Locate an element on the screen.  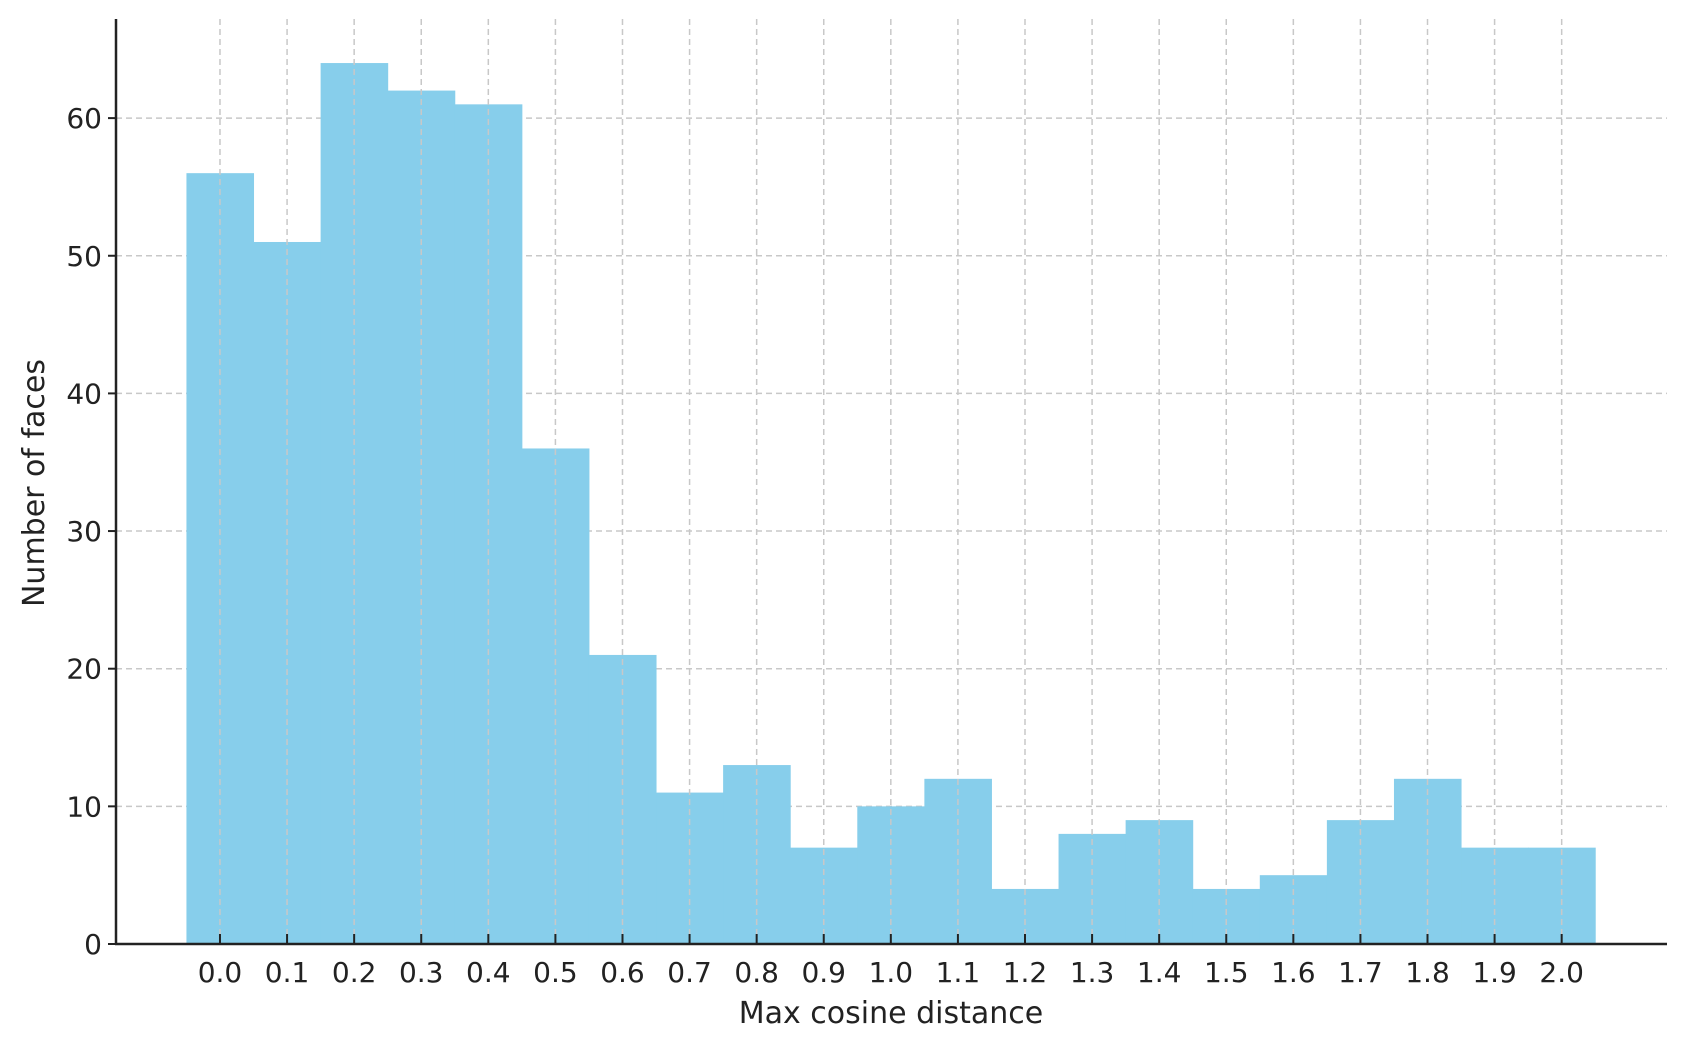
x-tick-label: 0.4 is located at coordinates (488, 972).